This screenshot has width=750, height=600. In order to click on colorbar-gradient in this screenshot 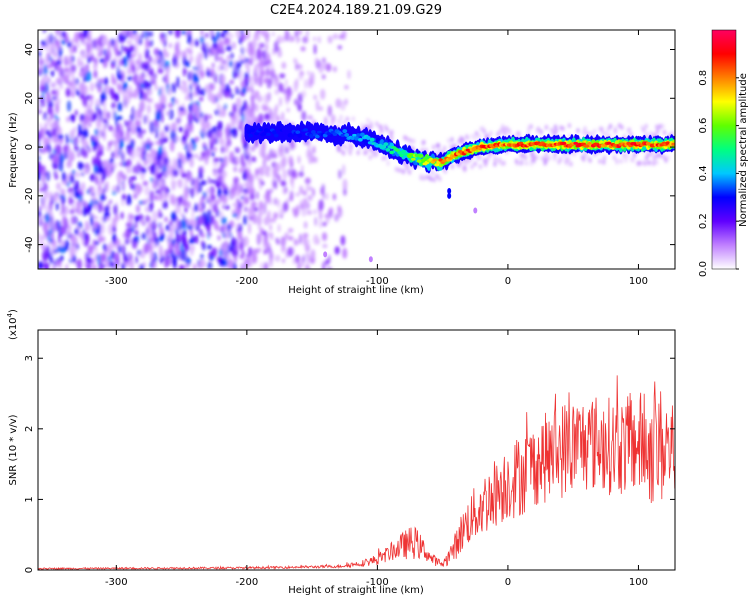, I will do `click(724, 149)`.